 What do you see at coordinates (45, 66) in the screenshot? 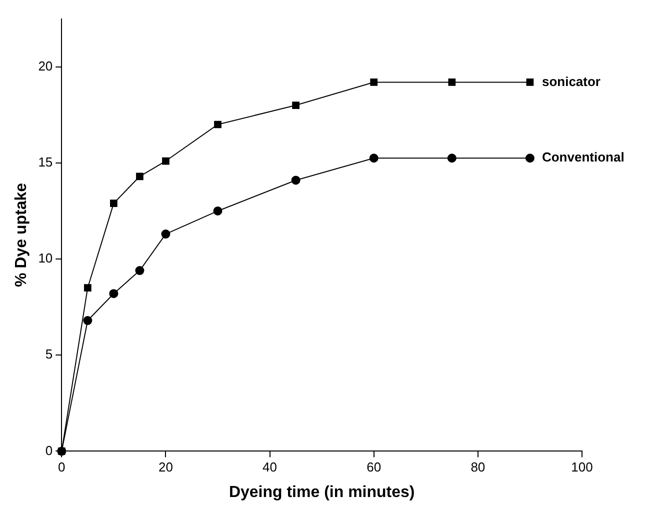
I see `y-tick-label: 20` at bounding box center [45, 66].